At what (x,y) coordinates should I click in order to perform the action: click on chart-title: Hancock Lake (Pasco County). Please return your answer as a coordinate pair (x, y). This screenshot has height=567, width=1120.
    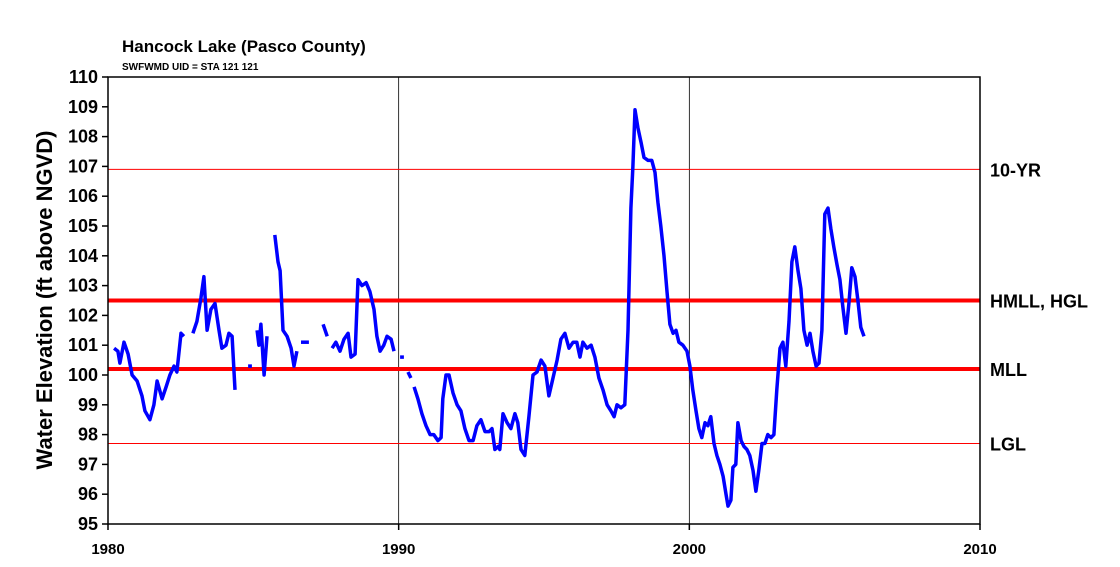
    Looking at the image, I should click on (244, 46).